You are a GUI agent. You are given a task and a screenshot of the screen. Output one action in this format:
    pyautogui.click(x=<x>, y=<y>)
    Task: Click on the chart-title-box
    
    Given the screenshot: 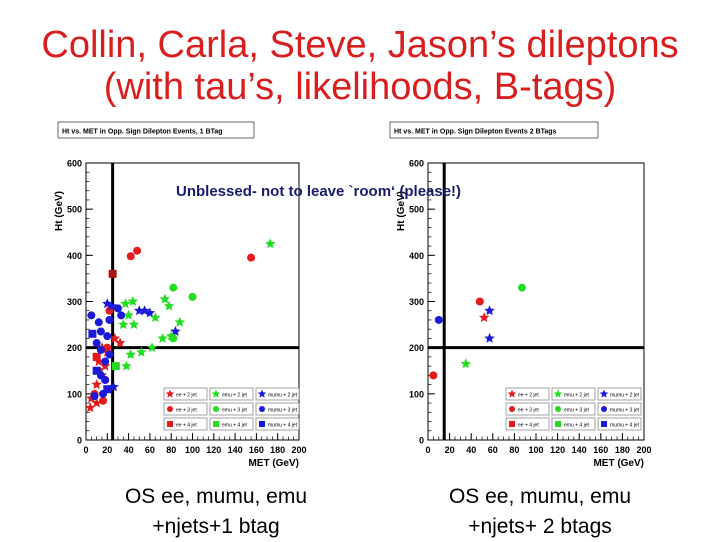 What is the action you would take?
    pyautogui.click(x=494, y=130)
    